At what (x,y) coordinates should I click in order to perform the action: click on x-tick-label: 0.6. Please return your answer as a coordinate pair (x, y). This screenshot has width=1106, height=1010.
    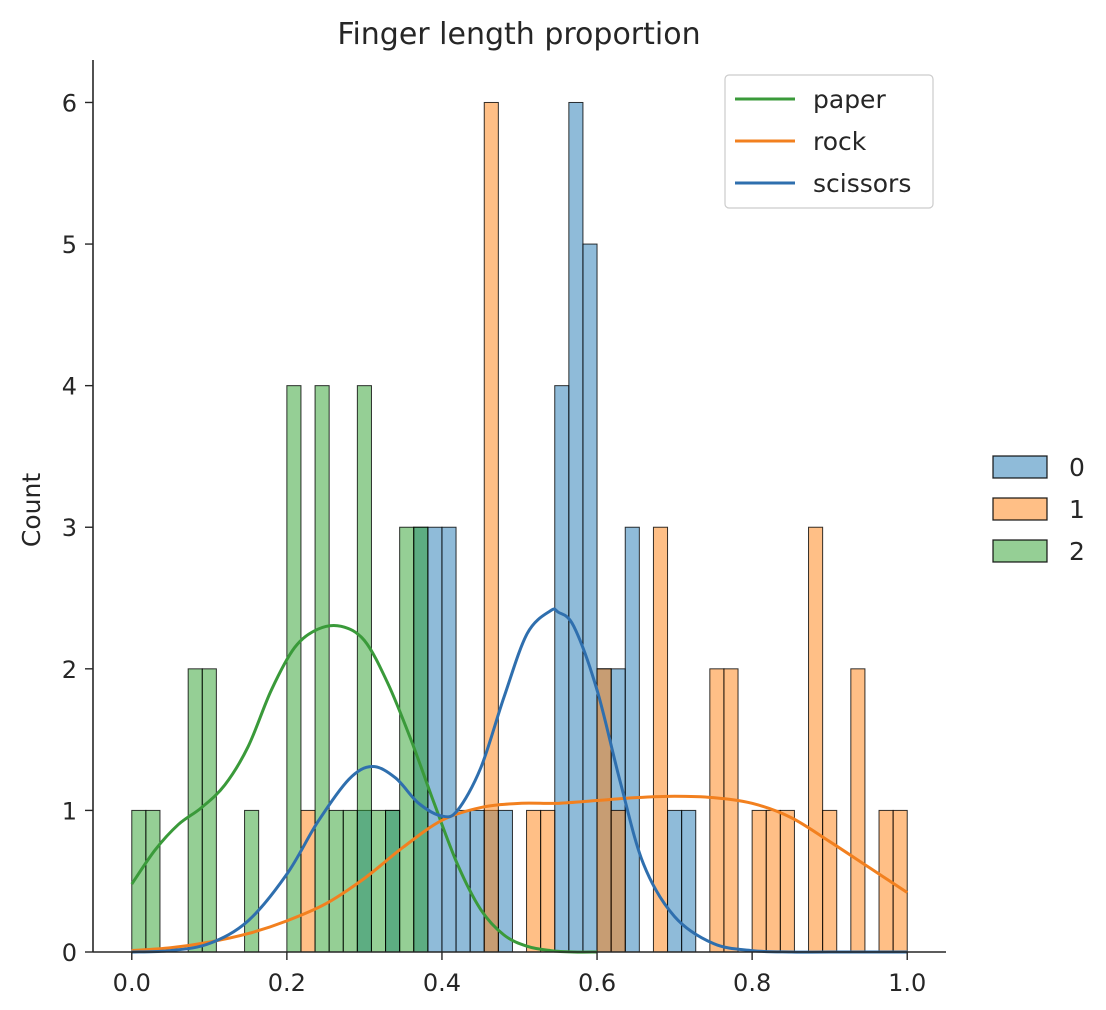
    Looking at the image, I should click on (597, 983).